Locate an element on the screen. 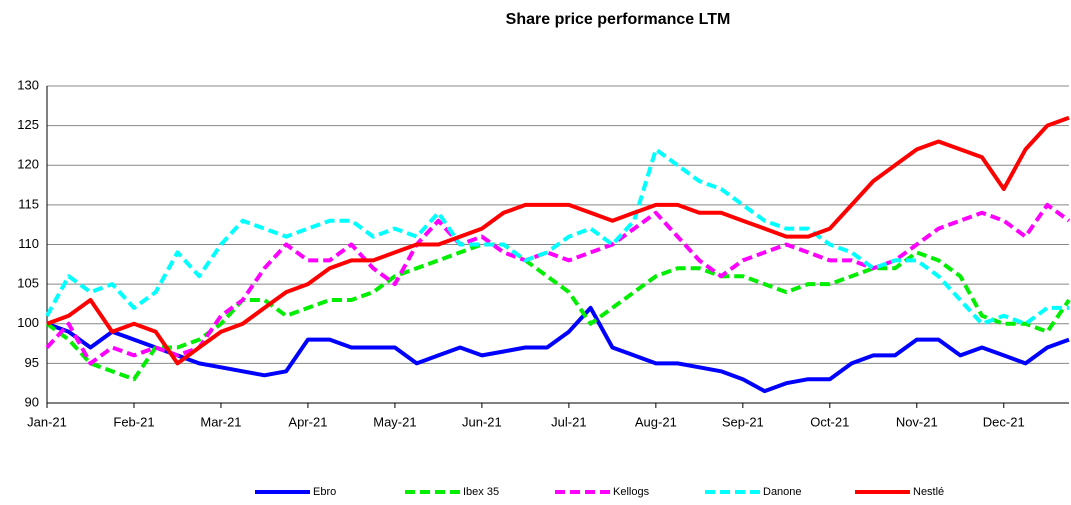 This screenshot has height=505, width=1071. y-tick-label: 115 is located at coordinates (28, 203).